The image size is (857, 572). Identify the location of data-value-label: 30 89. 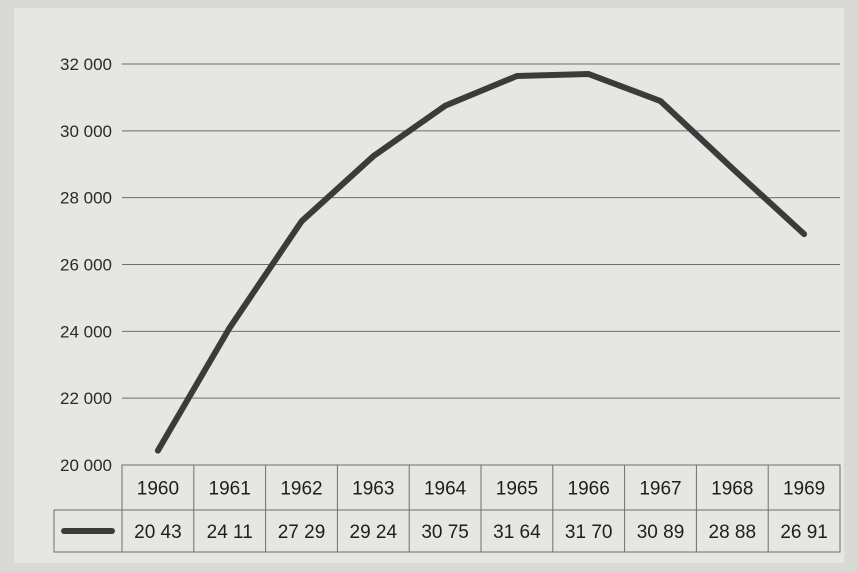
(661, 532).